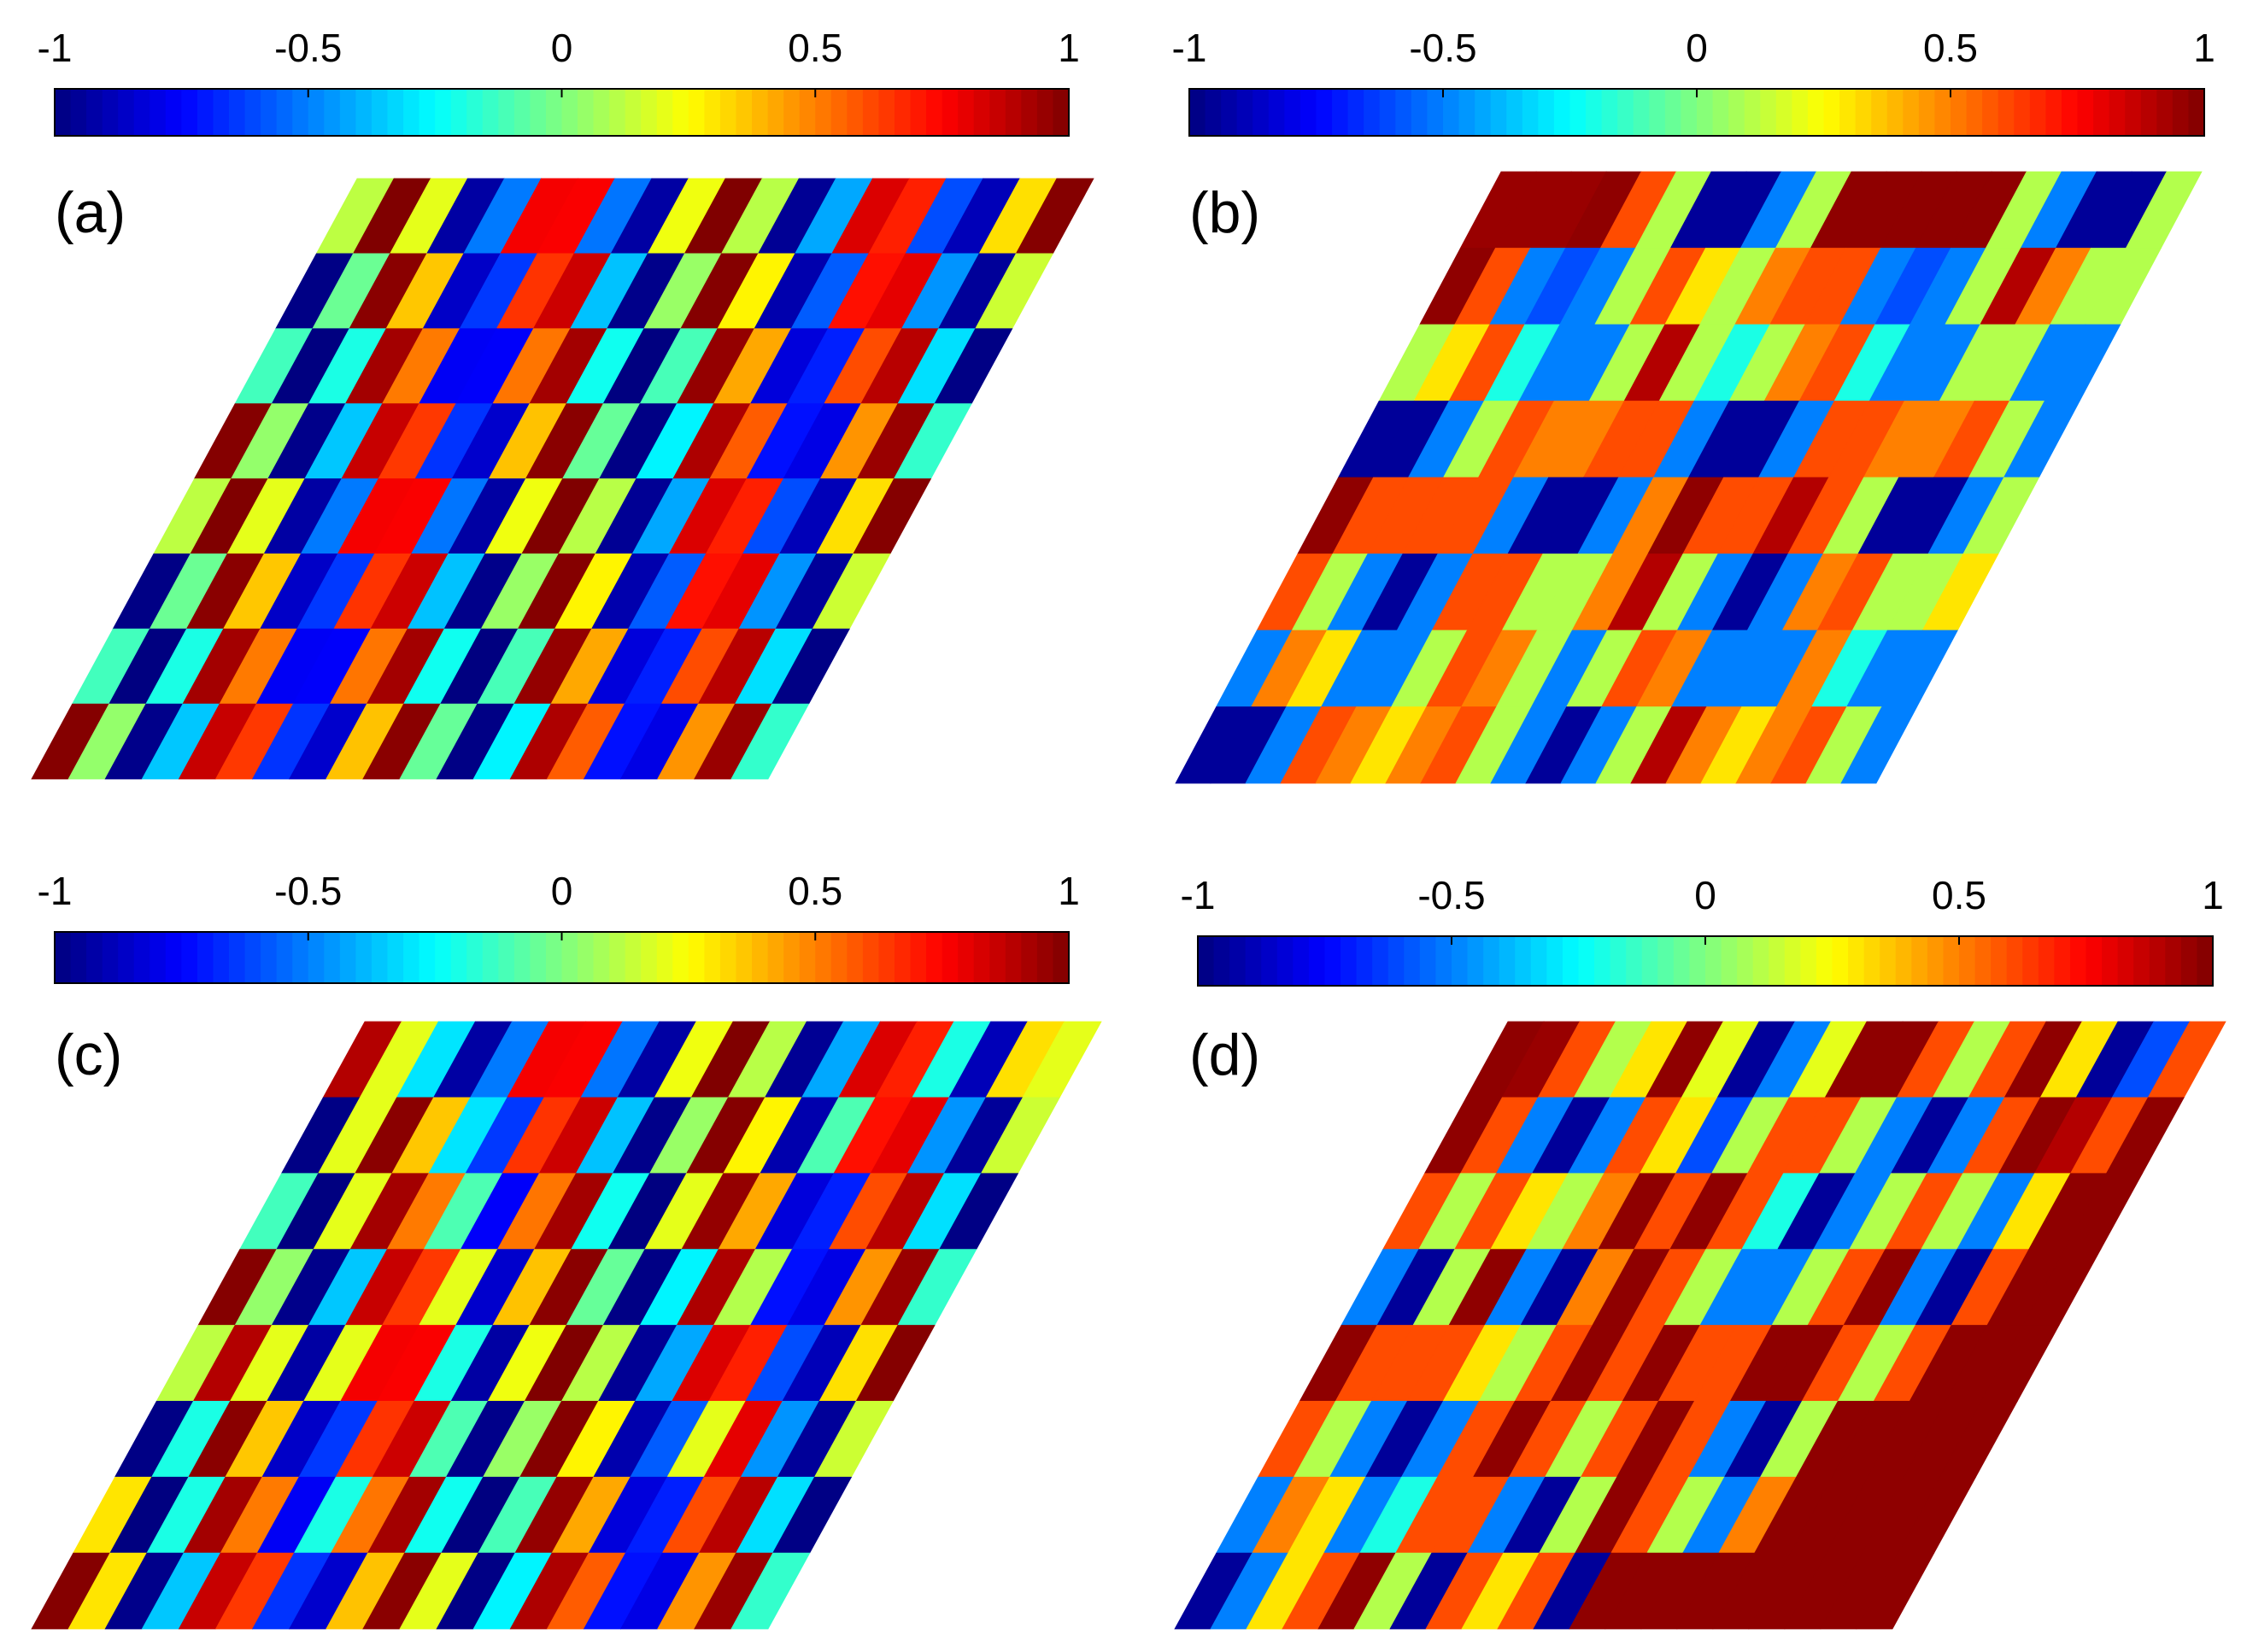  I want to click on colorbar-tick-label: -0.5, so click(1442, 48).